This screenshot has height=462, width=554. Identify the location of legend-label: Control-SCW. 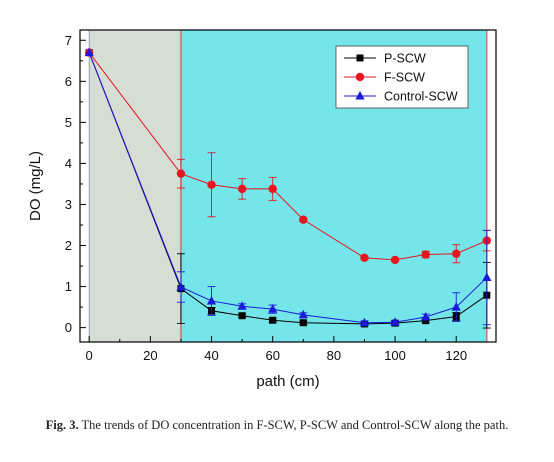
(421, 97).